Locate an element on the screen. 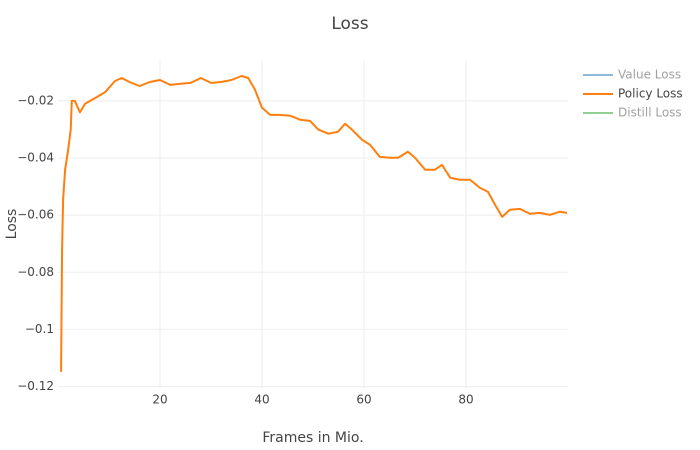  x-tick-label: 20 is located at coordinates (159, 400).